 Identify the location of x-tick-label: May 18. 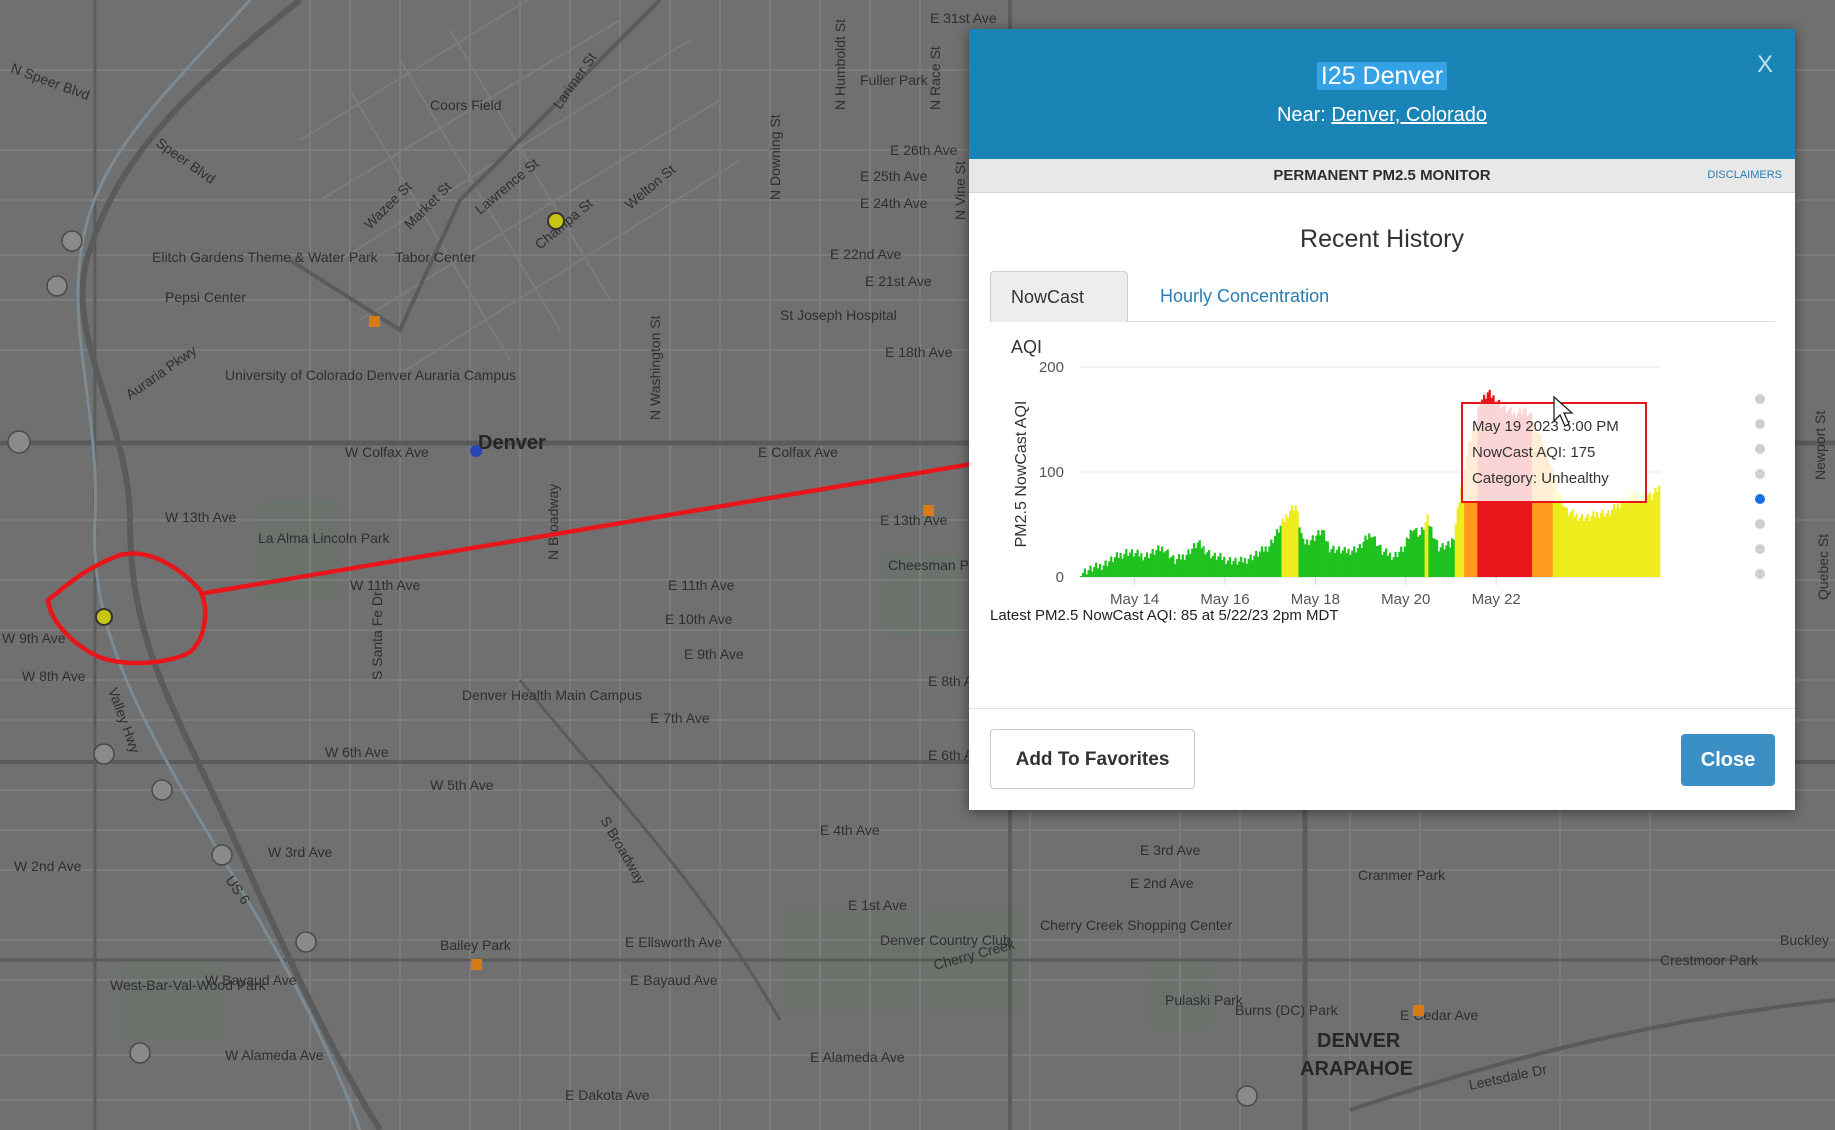
(1315, 599).